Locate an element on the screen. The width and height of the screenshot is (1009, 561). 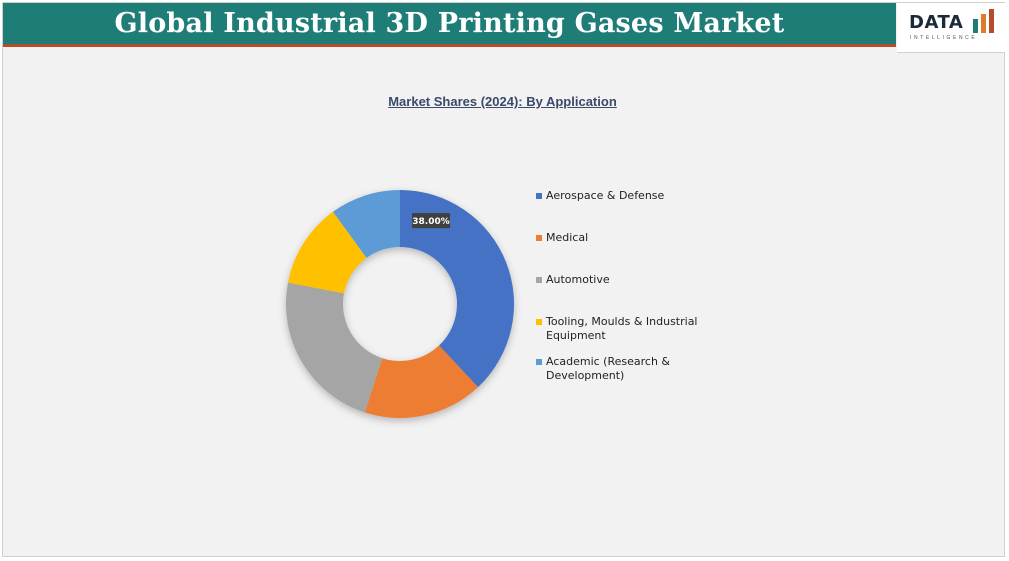
legend-item: Aerospace & Defense is located at coordinates (641, 196).